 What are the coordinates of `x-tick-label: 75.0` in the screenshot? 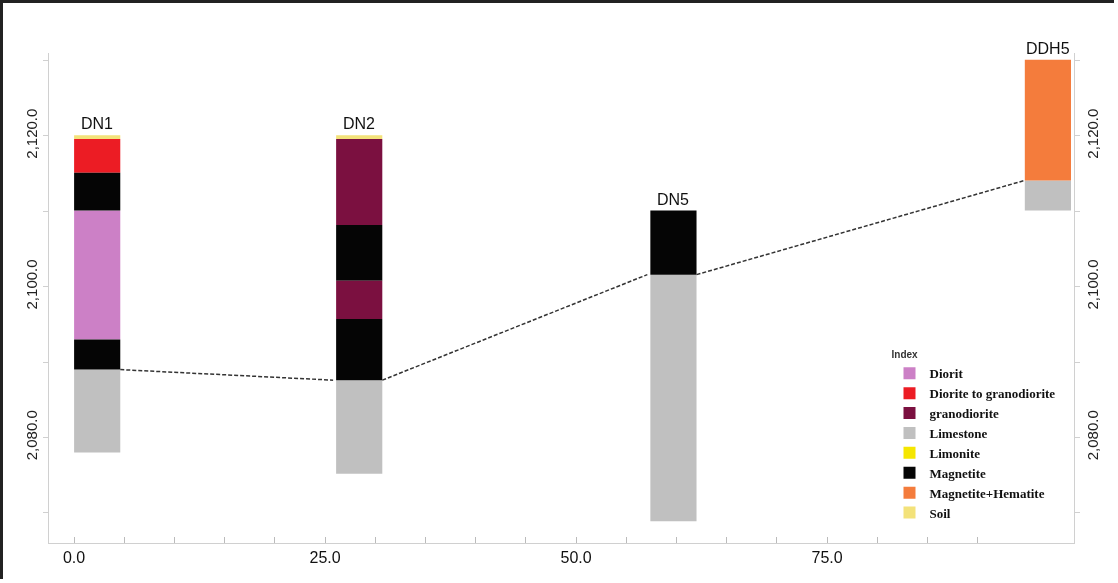 It's located at (827, 558).